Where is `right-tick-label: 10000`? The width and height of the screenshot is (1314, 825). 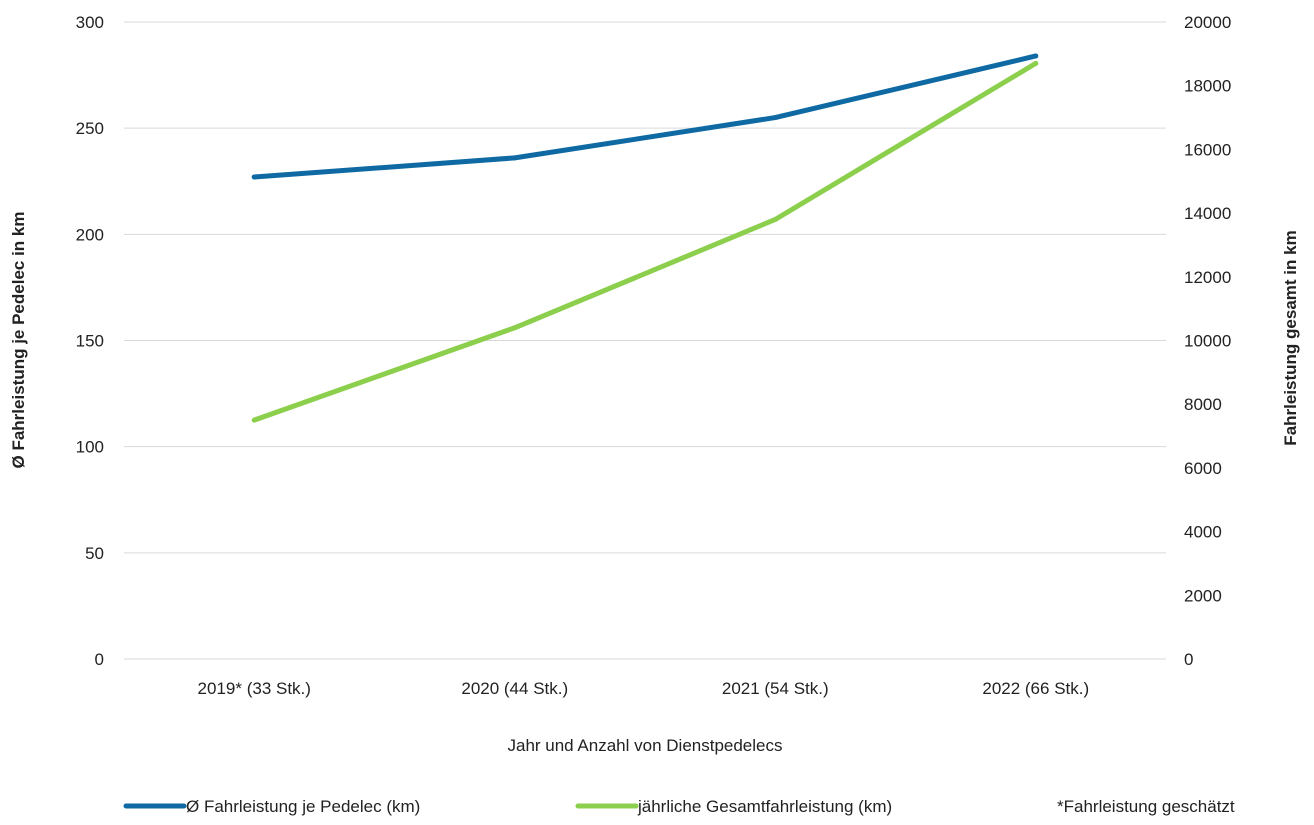
right-tick-label: 10000 is located at coordinates (1207, 341).